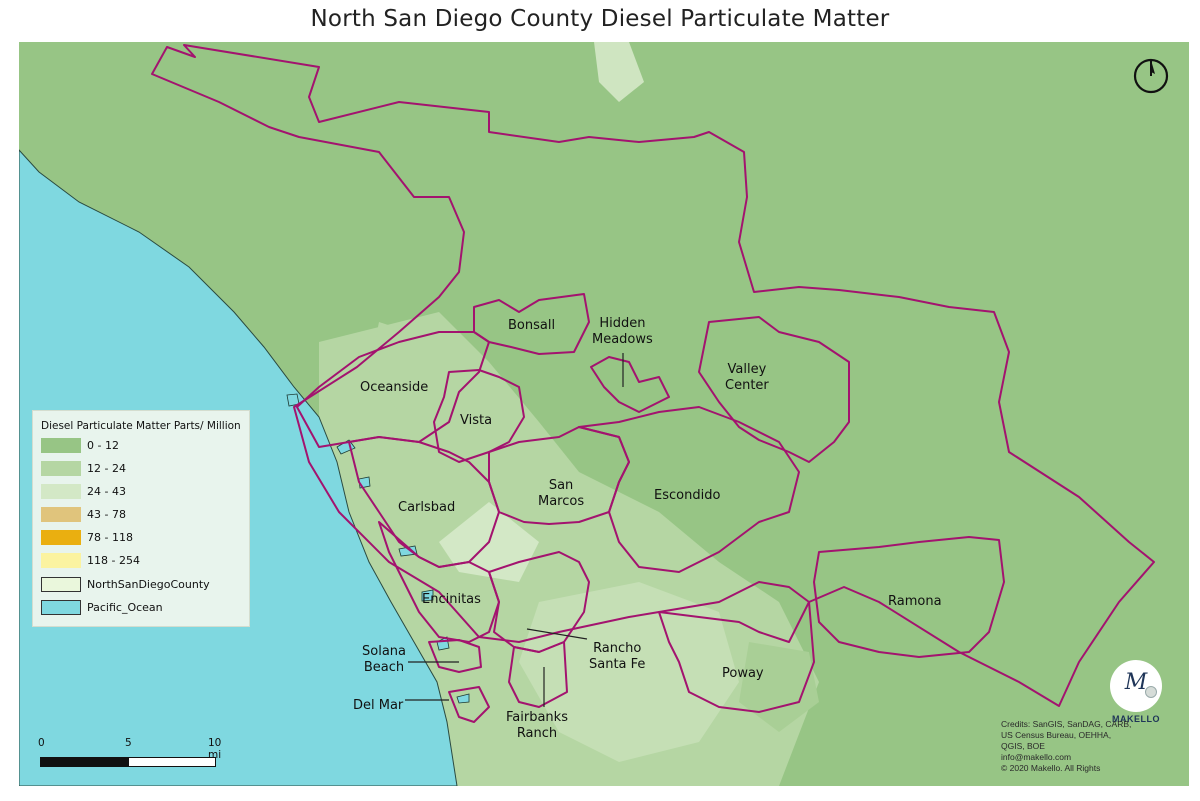  I want to click on credits-line: QGIS, BOE, so click(1023, 746).